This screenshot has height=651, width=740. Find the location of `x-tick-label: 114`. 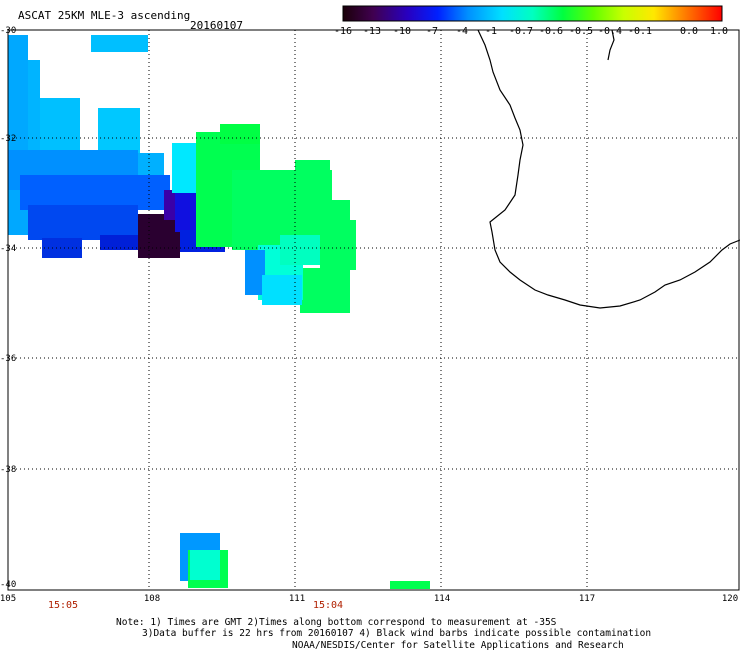

x-tick-label: 114 is located at coordinates (442, 599).